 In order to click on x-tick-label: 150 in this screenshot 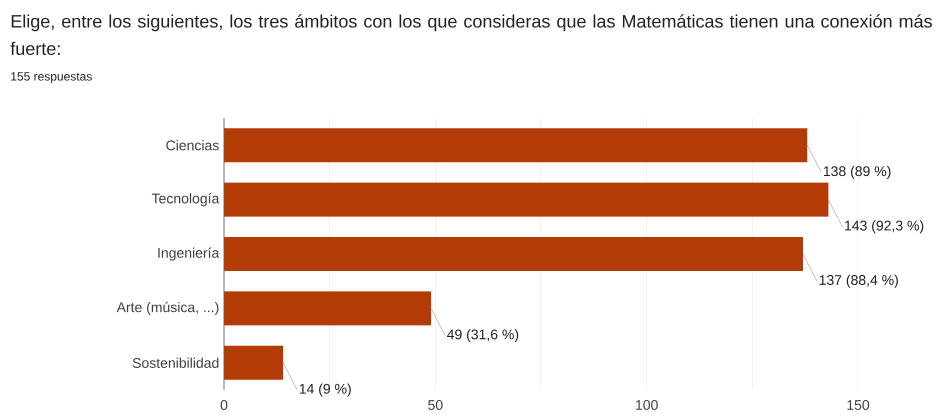, I will do `click(858, 405)`.